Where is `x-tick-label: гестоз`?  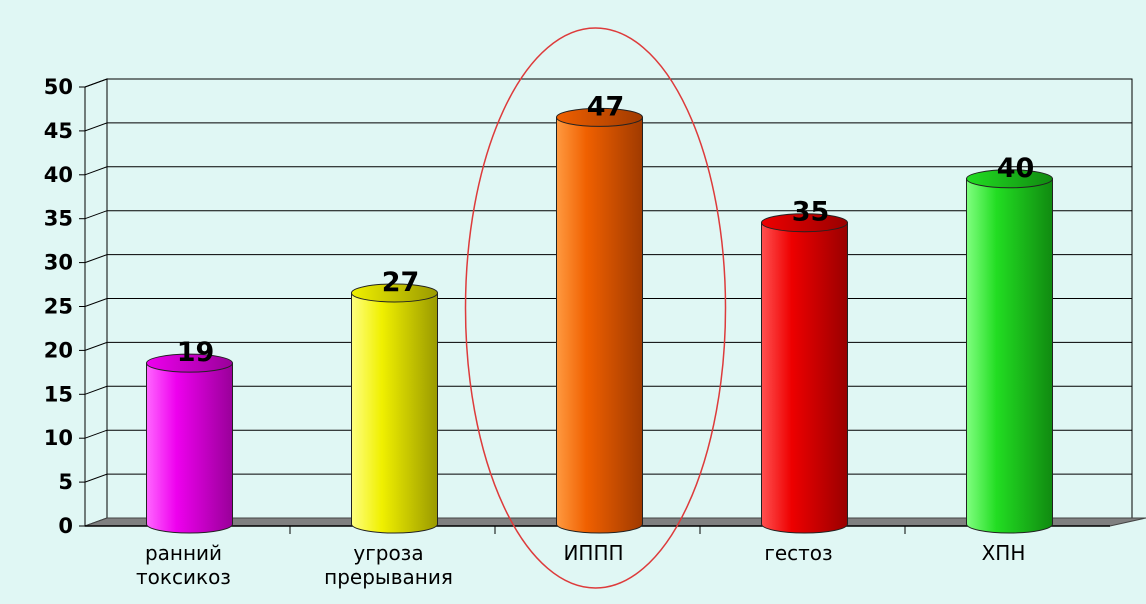
x-tick-label: гестоз is located at coordinates (798, 553).